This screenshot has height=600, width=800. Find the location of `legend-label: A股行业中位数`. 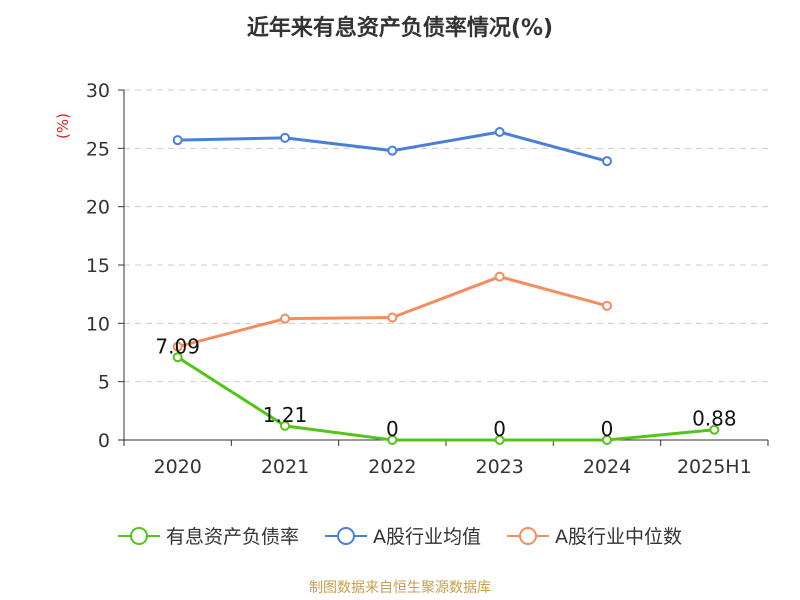

legend-label: A股行业中位数 is located at coordinates (618, 537).